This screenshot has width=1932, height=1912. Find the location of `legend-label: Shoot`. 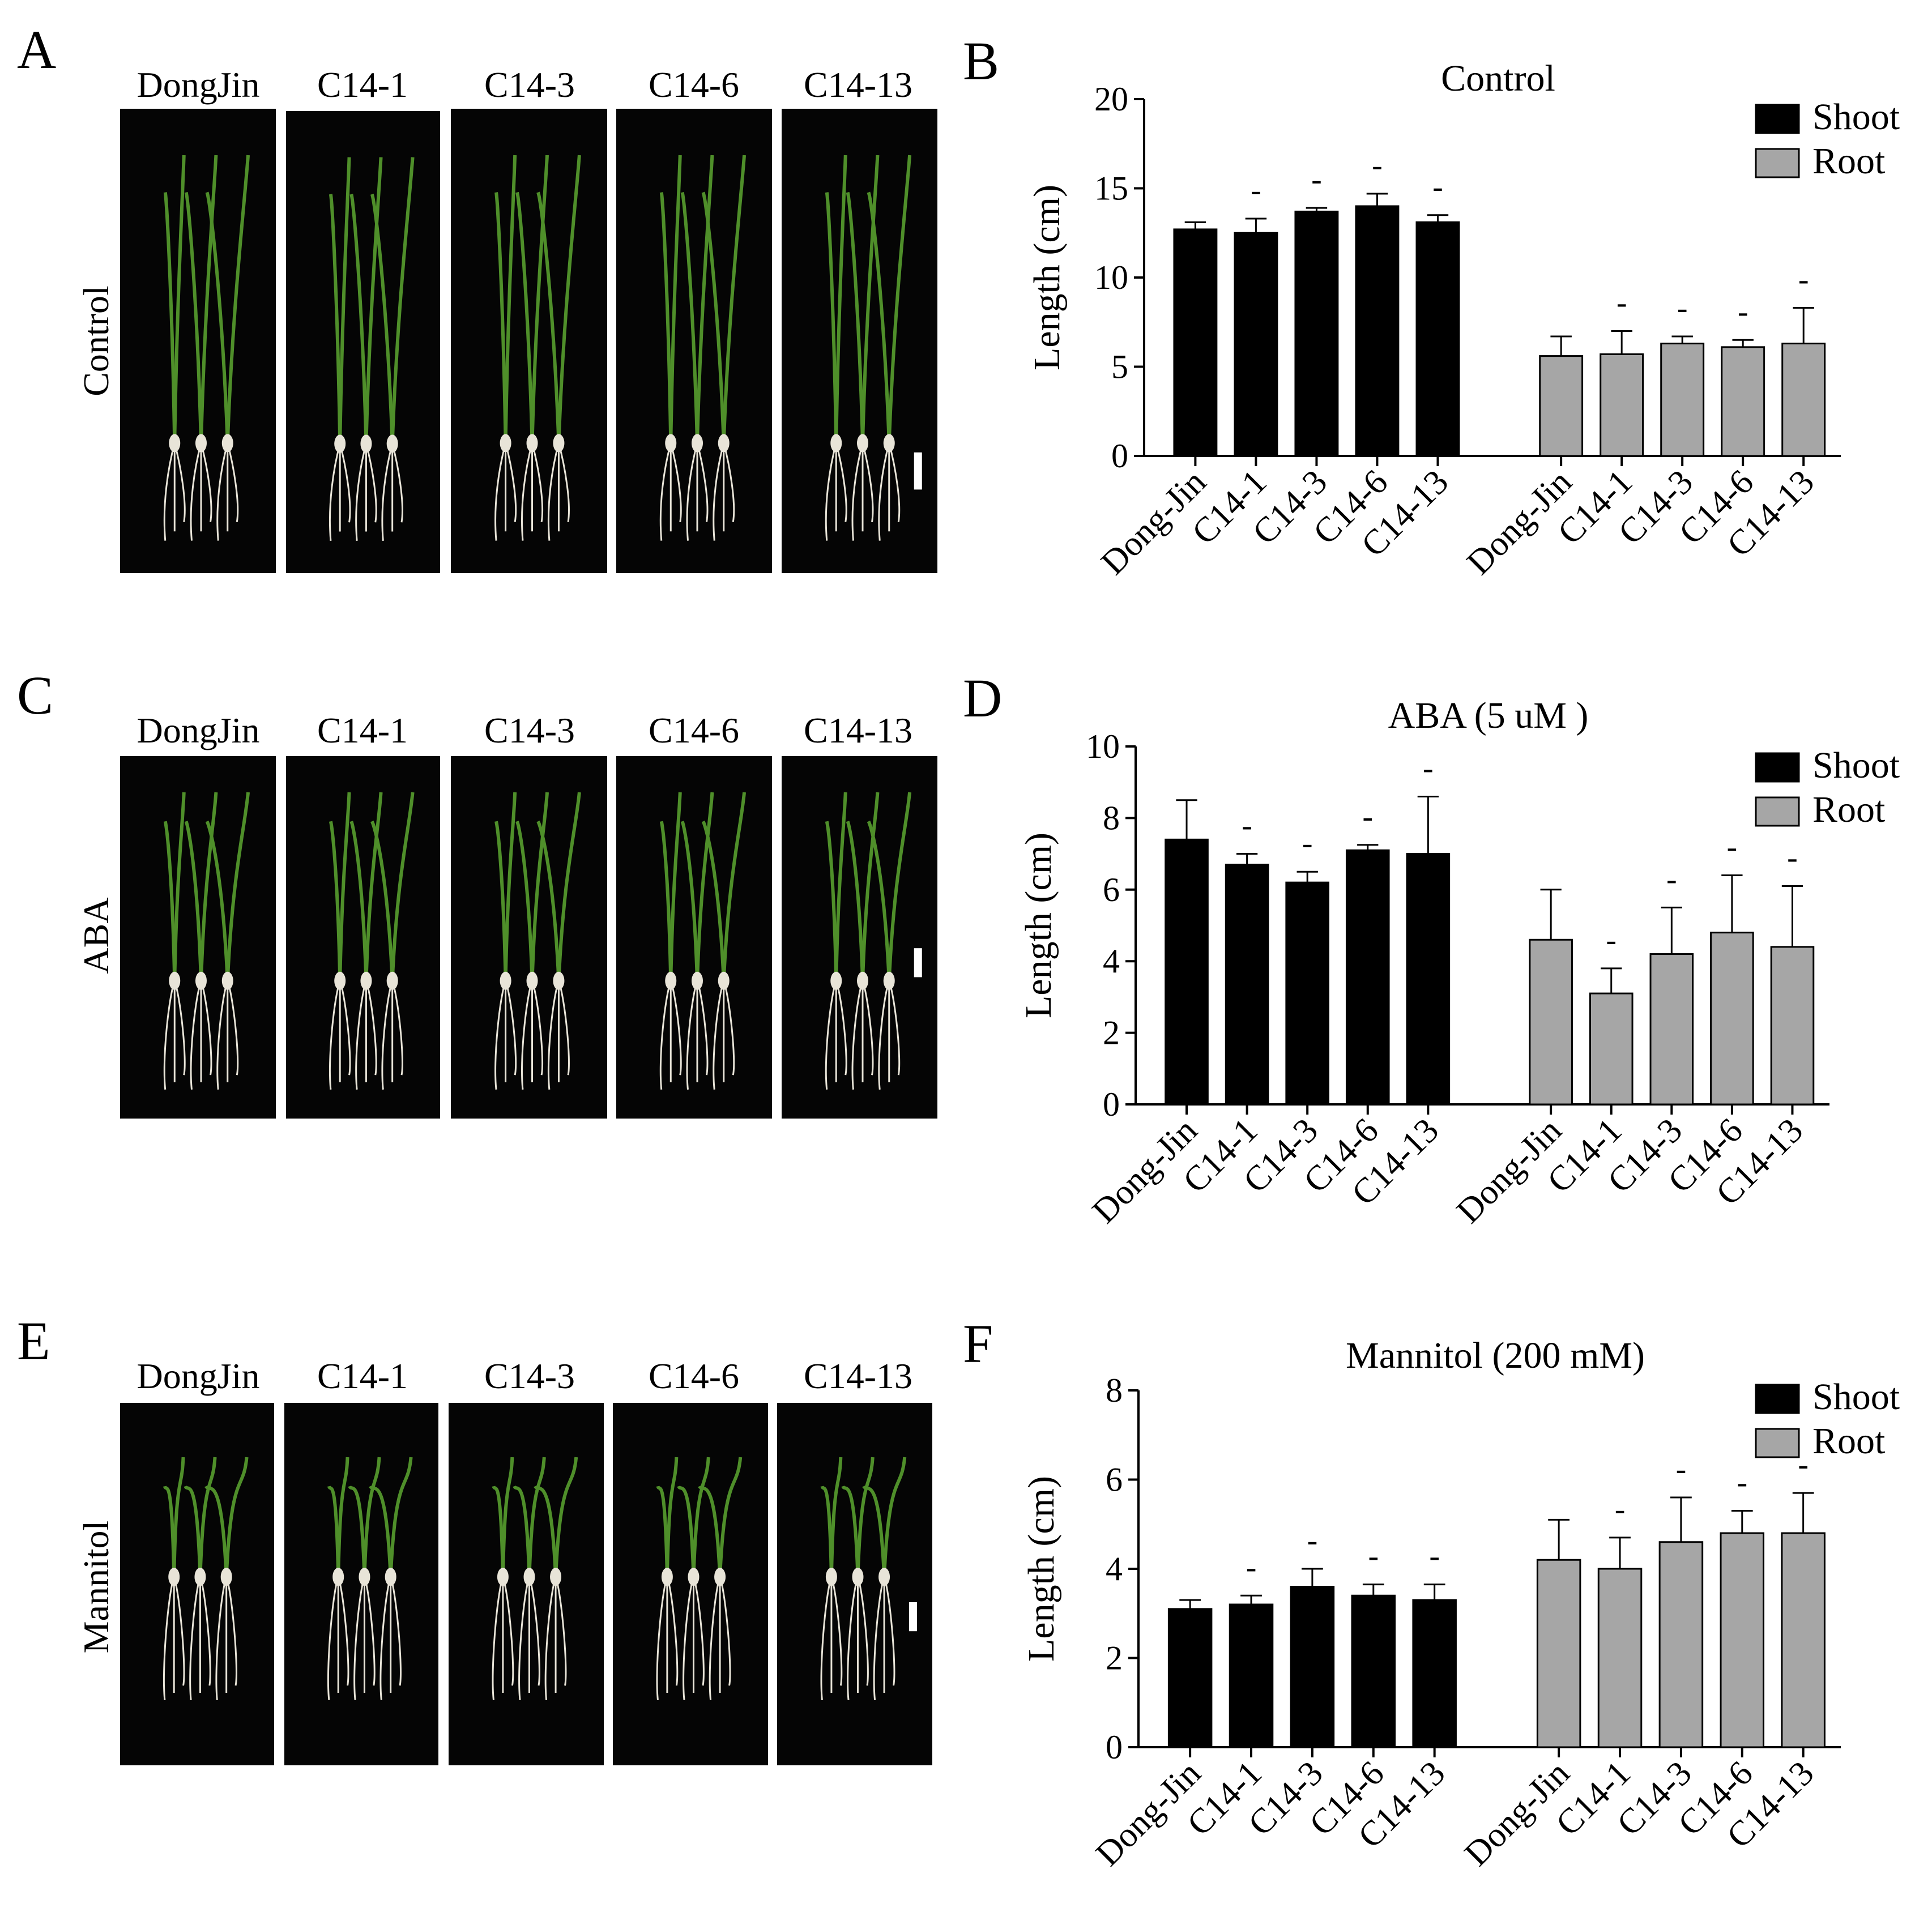

legend-label: Shoot is located at coordinates (1856, 117).